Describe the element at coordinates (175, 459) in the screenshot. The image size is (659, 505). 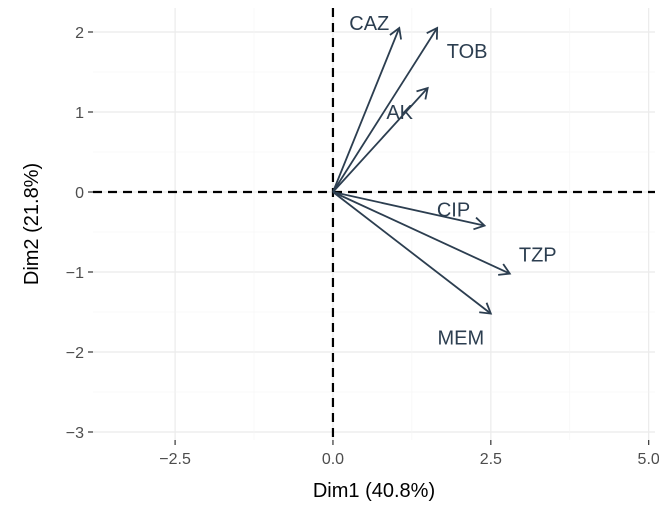
I see `x-tick-label: −2.5` at that location.